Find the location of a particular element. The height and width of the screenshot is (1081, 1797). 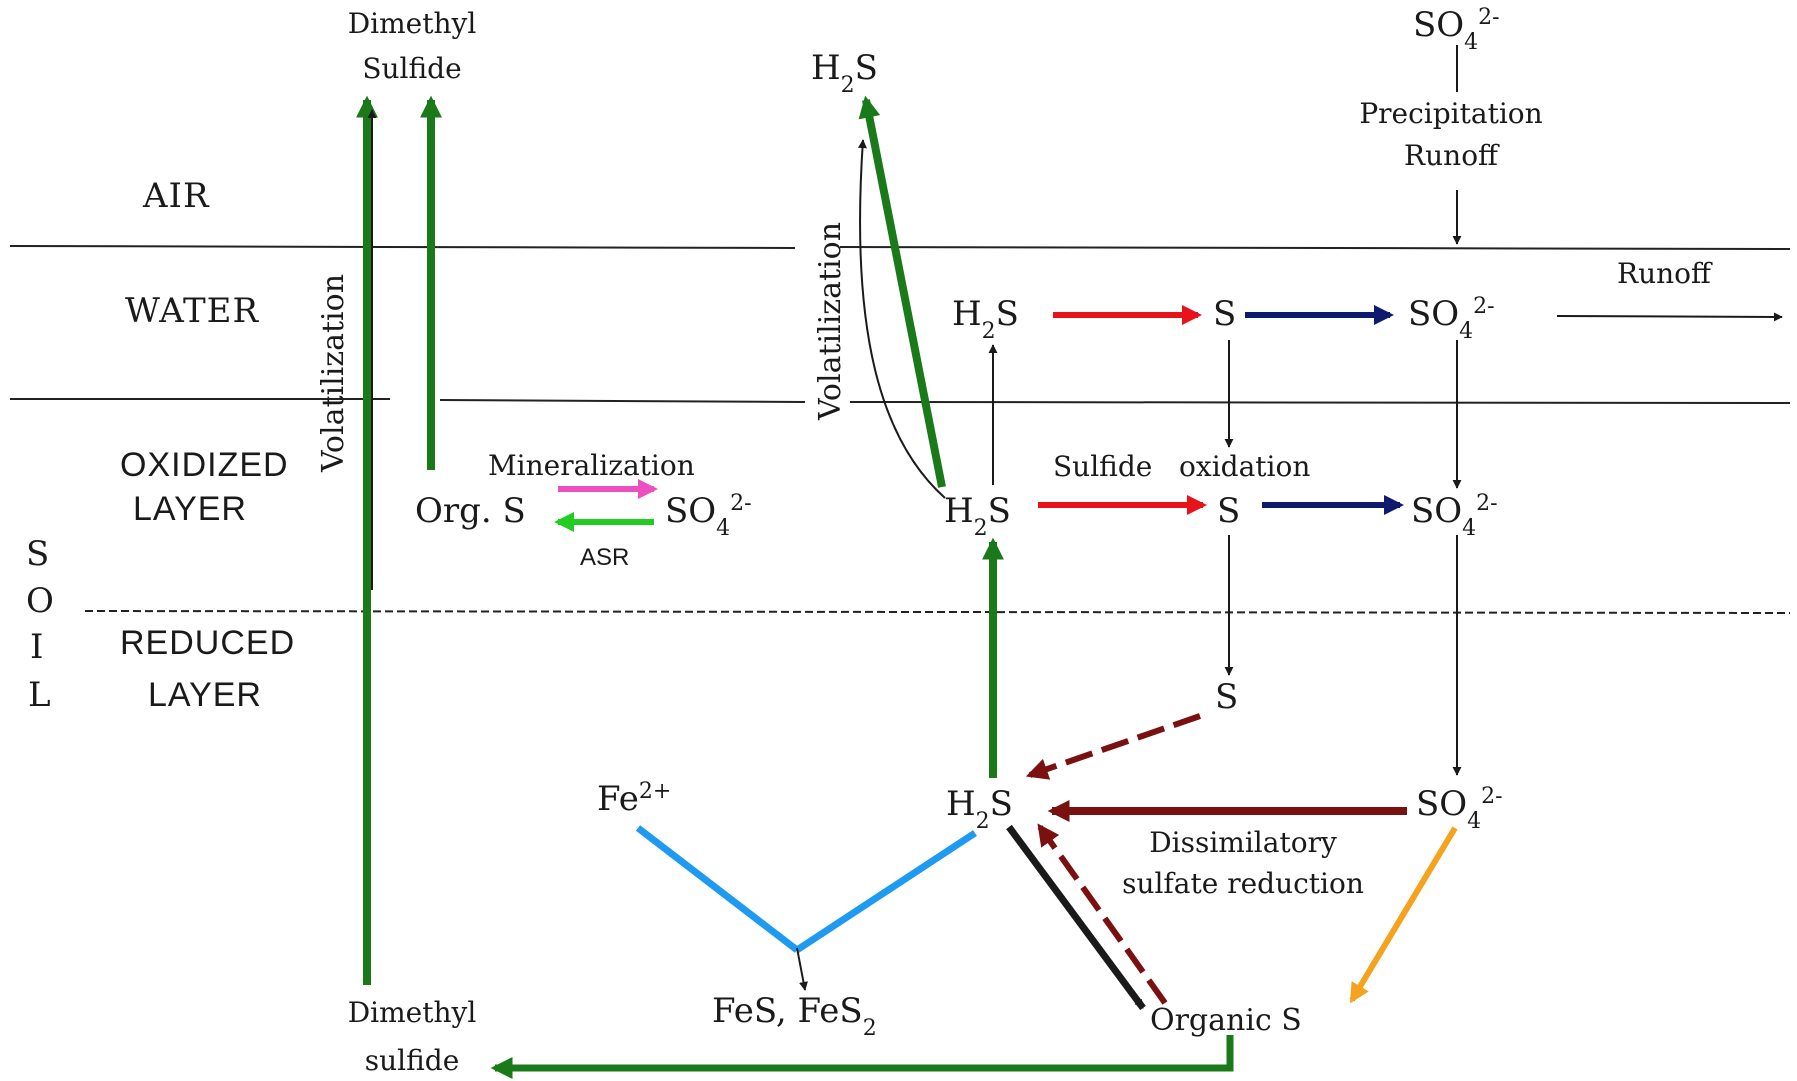

species-so4-oxidized-left: SO42- is located at coordinates (708, 516).